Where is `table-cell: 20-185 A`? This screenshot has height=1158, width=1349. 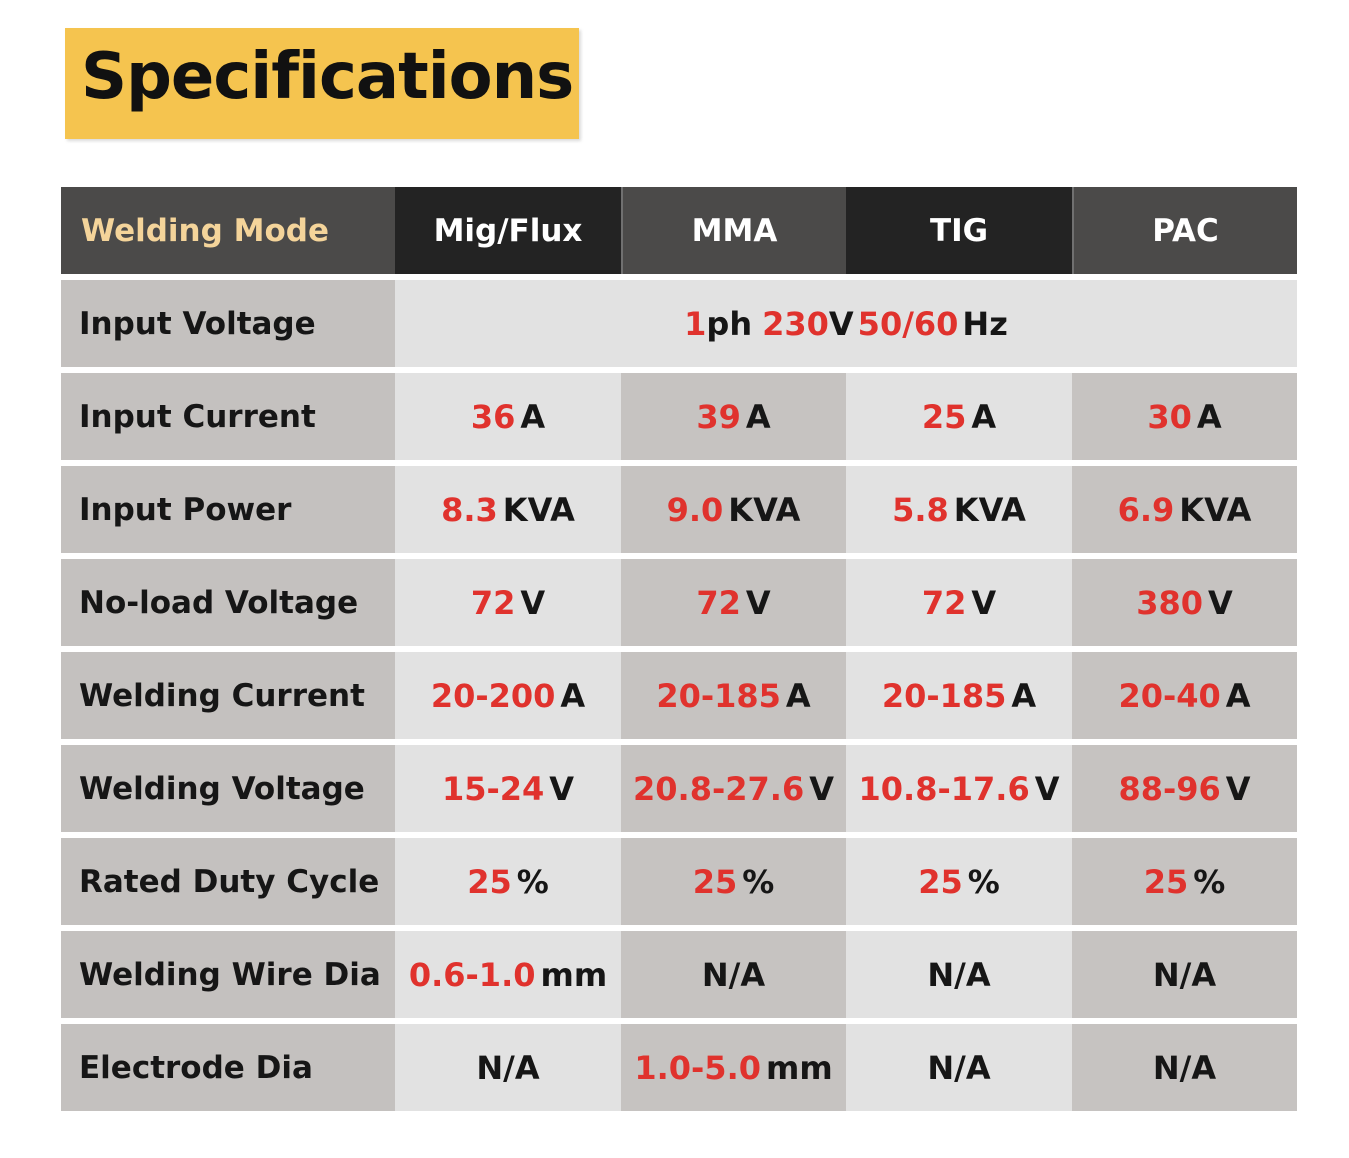 table-cell: 20-185 A is located at coordinates (959, 695).